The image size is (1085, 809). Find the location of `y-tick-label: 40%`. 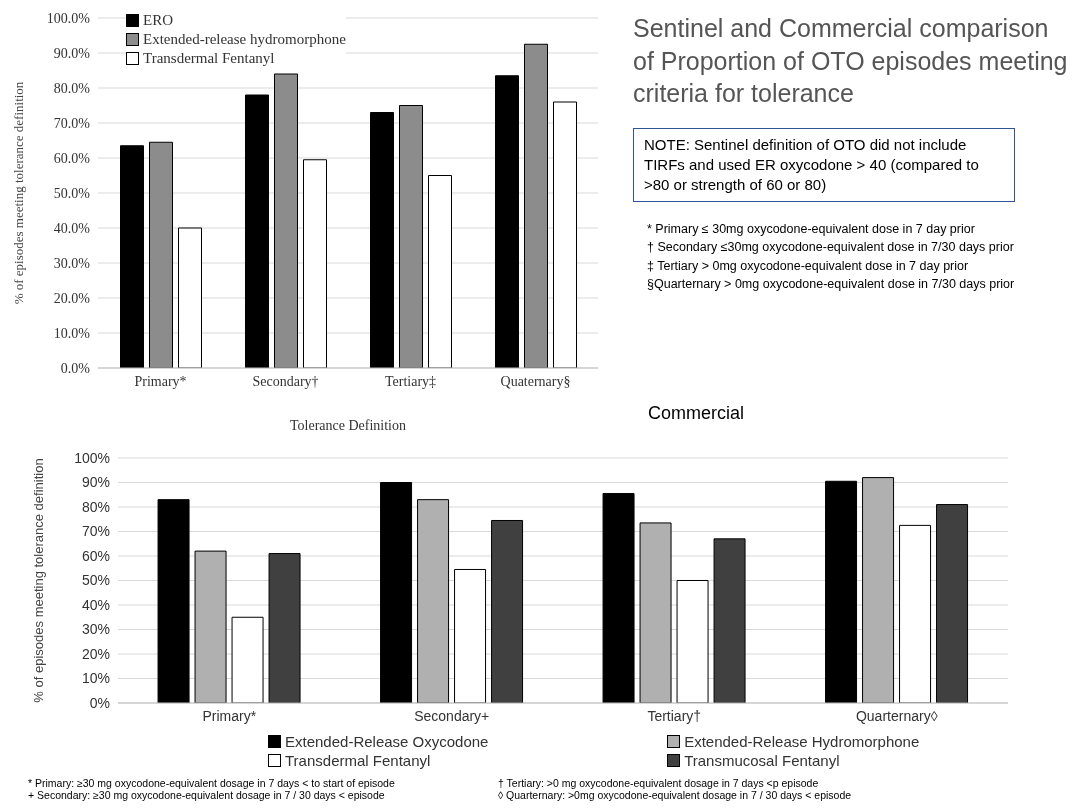

y-tick-label: 40% is located at coordinates (95, 604).